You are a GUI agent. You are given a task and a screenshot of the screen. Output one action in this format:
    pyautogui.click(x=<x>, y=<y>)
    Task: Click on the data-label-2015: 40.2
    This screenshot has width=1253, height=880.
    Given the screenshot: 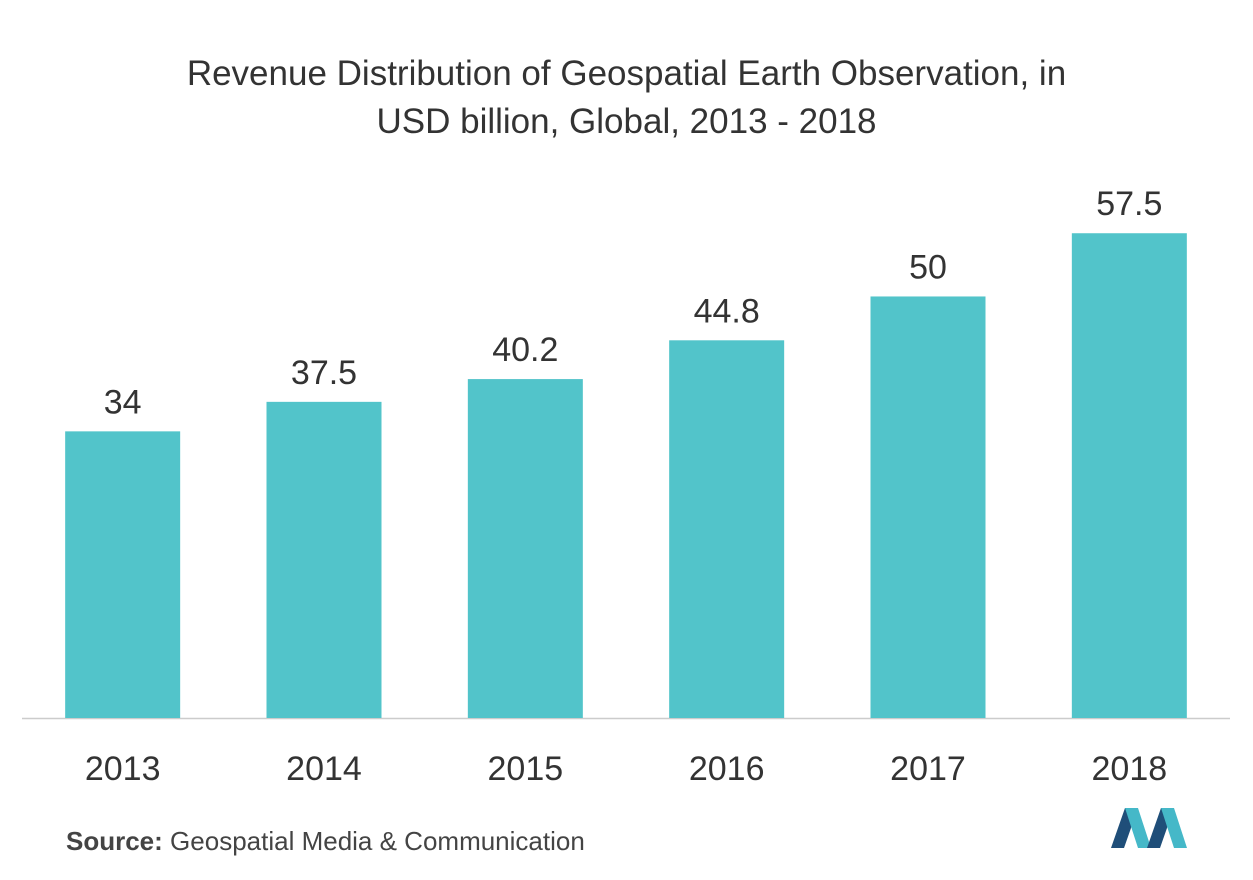 What is the action you would take?
    pyautogui.click(x=525, y=350)
    